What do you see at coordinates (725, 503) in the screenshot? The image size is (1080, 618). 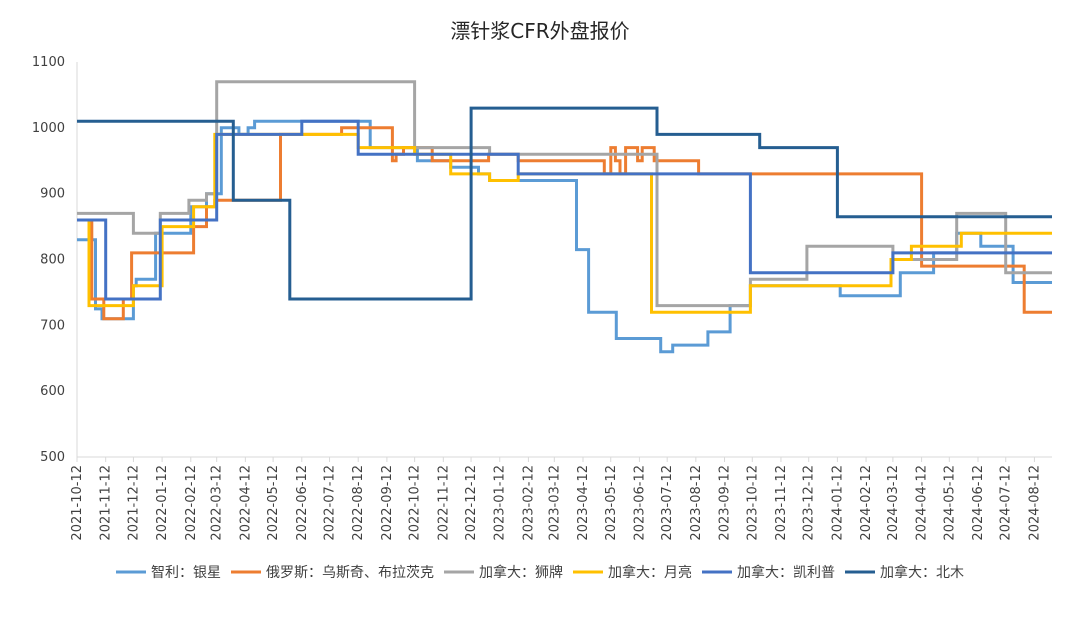 I see `x-tick-label: 2023-09-12` at bounding box center [725, 503].